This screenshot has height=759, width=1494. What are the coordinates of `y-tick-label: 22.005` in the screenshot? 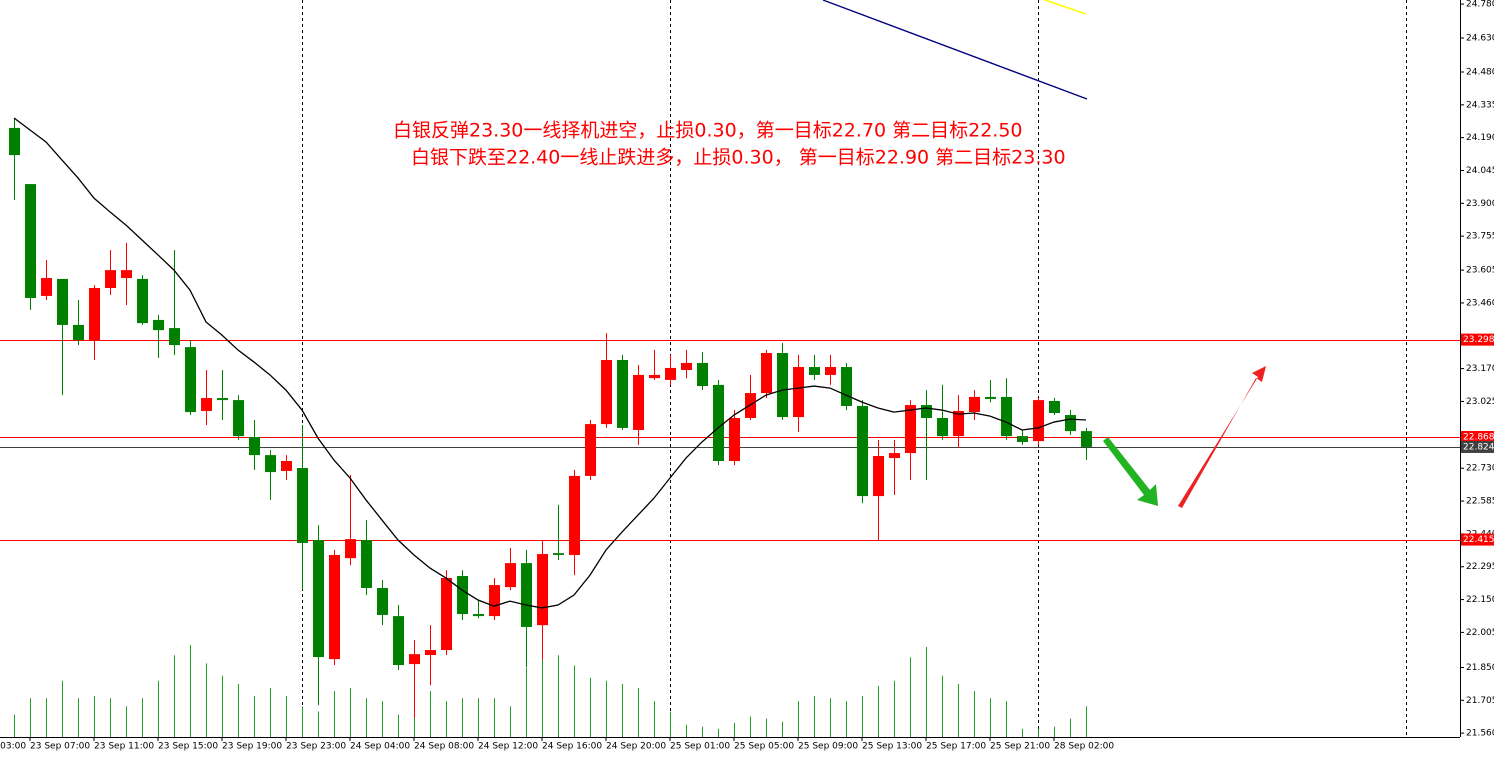 It's located at (1480, 633).